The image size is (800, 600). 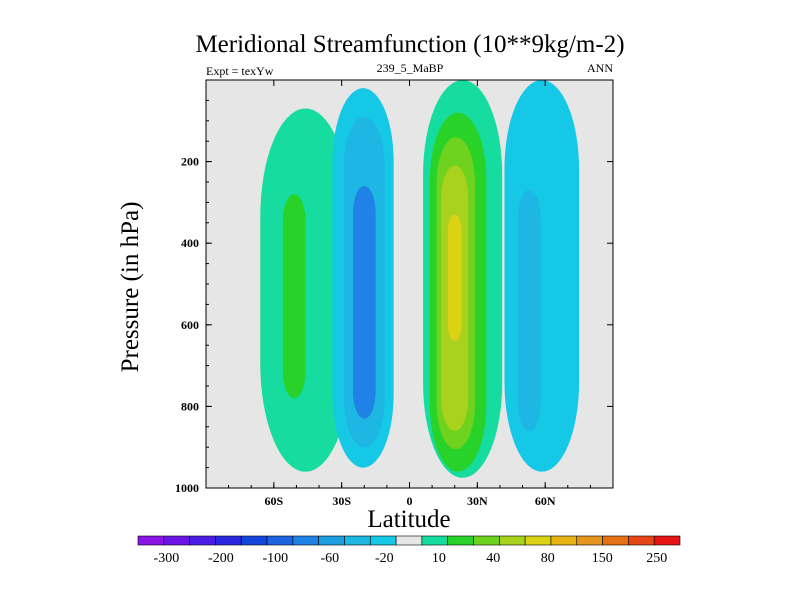 I want to click on colorbar-label: -20, so click(x=384, y=558).